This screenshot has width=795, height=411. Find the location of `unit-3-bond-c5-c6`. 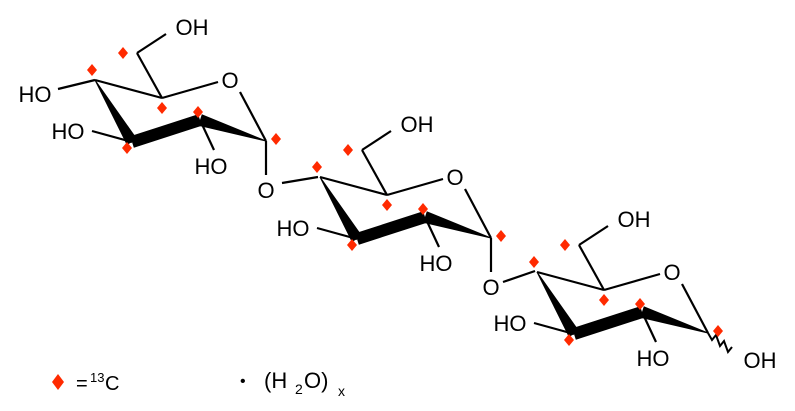

unit-3-bond-c5-c6 is located at coordinates (591, 267).